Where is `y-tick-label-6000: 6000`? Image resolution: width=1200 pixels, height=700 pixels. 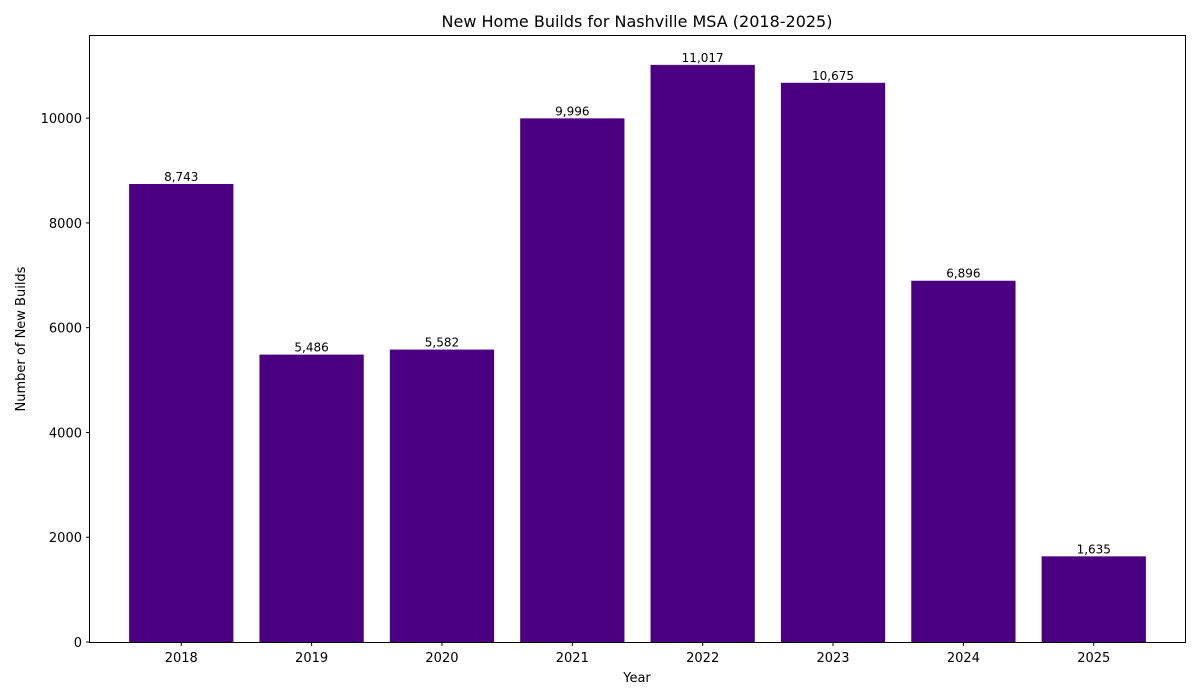 y-tick-label-6000: 6000 is located at coordinates (65, 329).